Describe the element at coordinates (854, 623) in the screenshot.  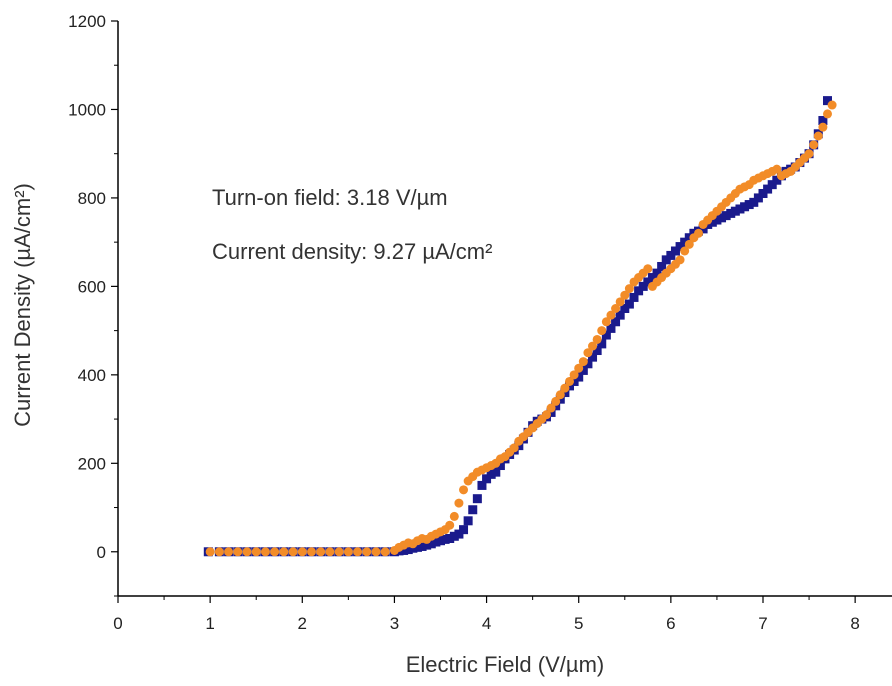
I see `x-tick-label: 8` at that location.